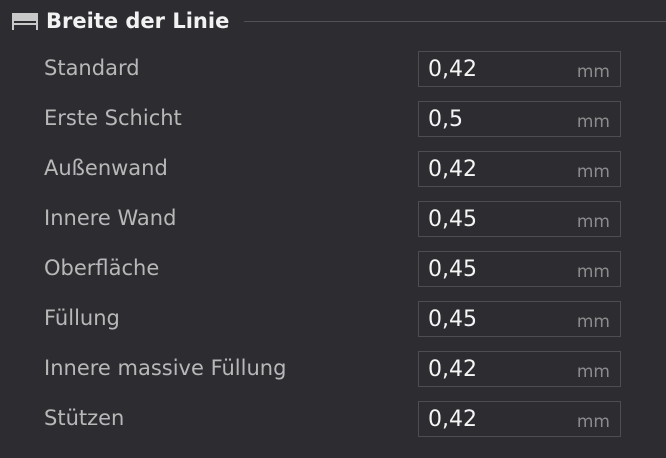 This screenshot has width=666, height=458. I want to click on setting-label: Innere Wand, so click(110, 218).